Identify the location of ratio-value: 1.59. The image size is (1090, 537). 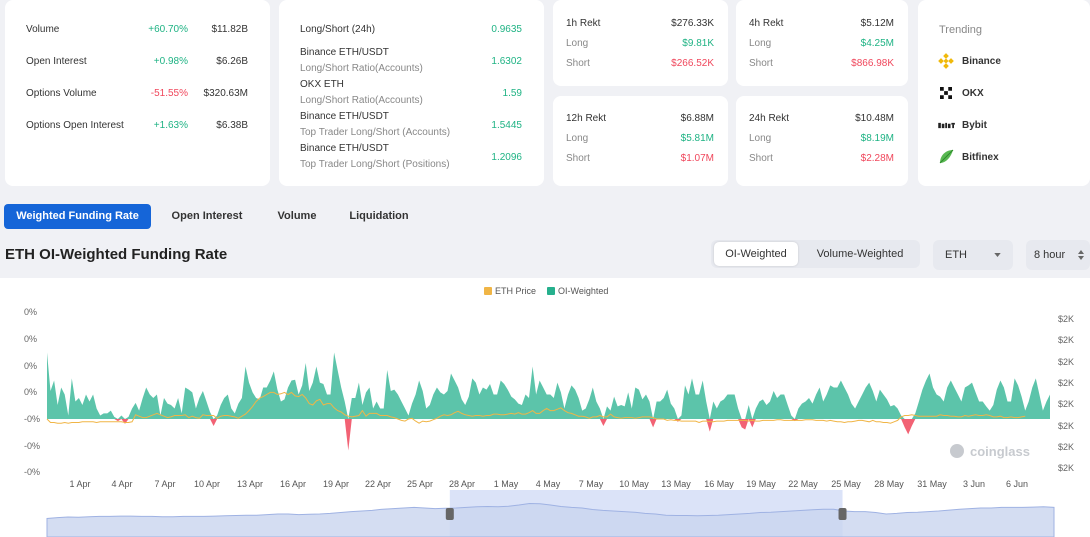
(512, 93).